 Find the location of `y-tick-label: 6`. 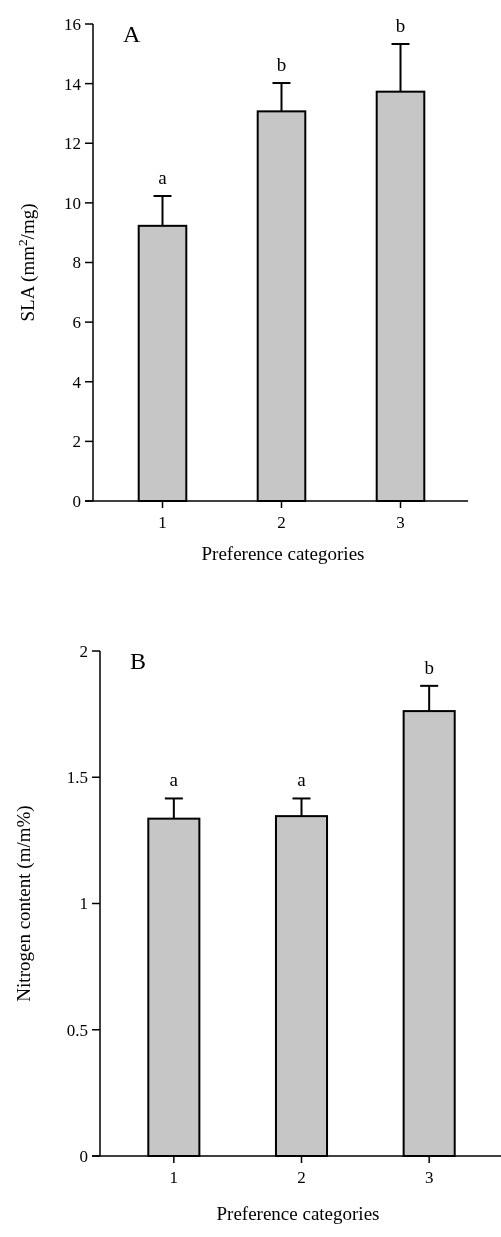

y-tick-label: 6 is located at coordinates (76, 323).